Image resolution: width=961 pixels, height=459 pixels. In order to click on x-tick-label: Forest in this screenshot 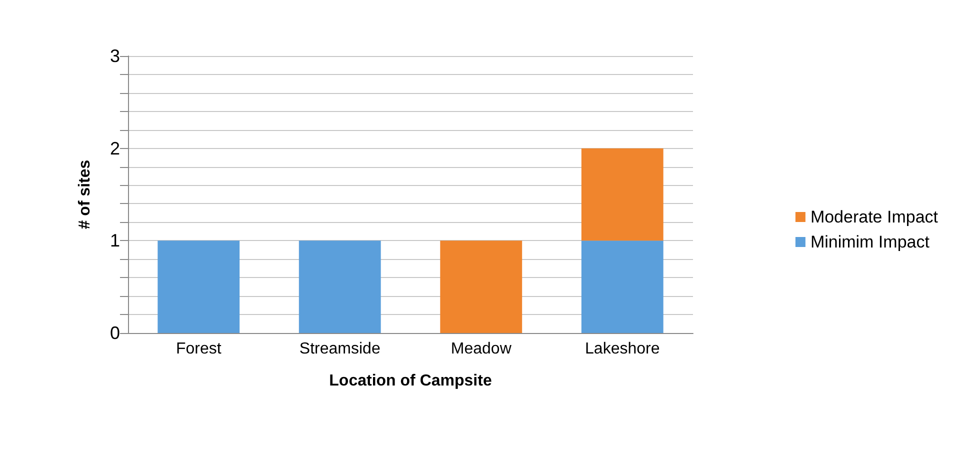, I will do `click(199, 349)`.